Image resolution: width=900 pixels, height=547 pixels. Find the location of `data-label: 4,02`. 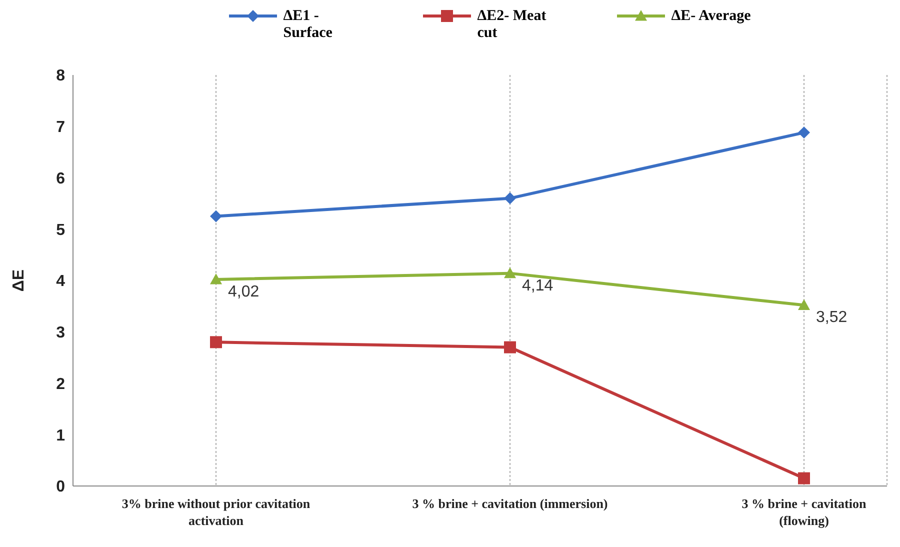

data-label: 4,02 is located at coordinates (244, 291).